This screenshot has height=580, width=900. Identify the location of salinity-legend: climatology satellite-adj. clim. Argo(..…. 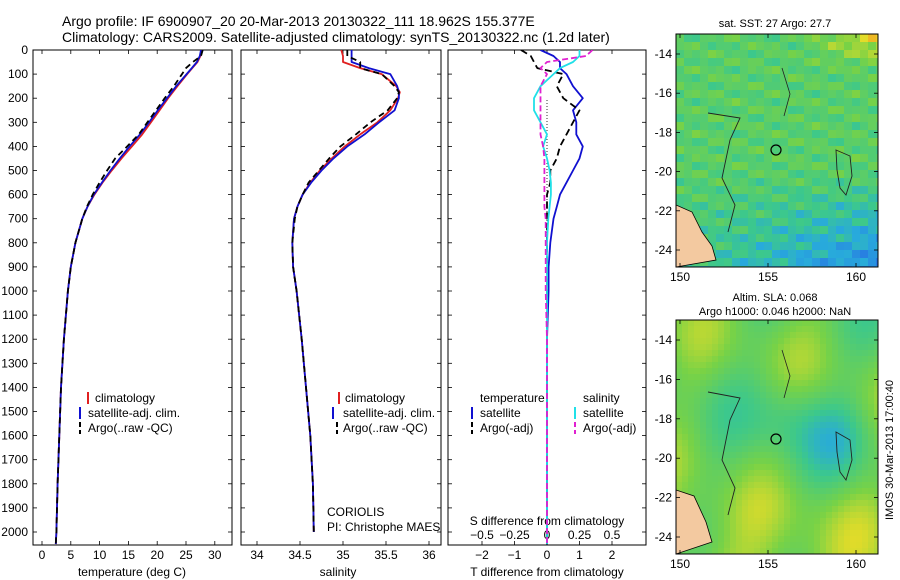
(383, 413).